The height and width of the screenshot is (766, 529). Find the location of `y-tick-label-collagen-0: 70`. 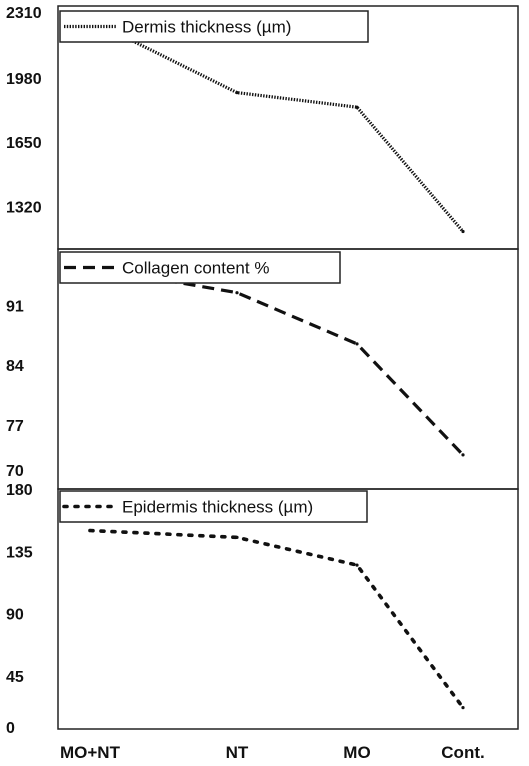

y-tick-label-collagen-0: 70 is located at coordinates (15, 471).